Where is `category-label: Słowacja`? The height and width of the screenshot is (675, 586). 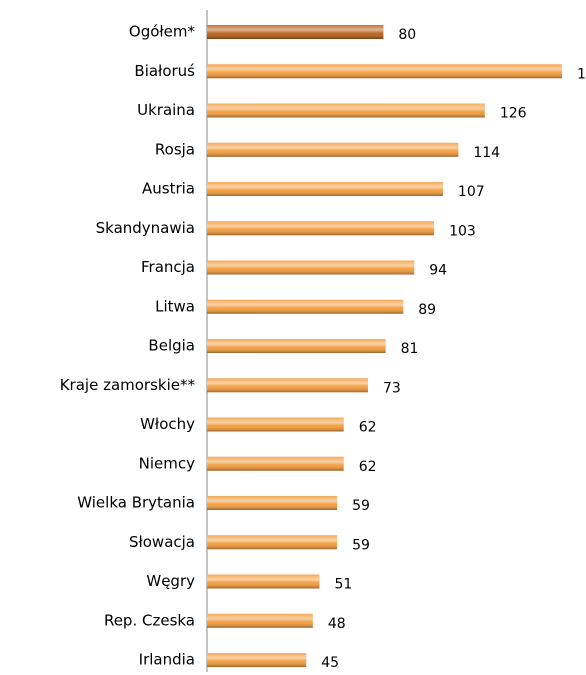 category-label: Słowacja is located at coordinates (162, 542).